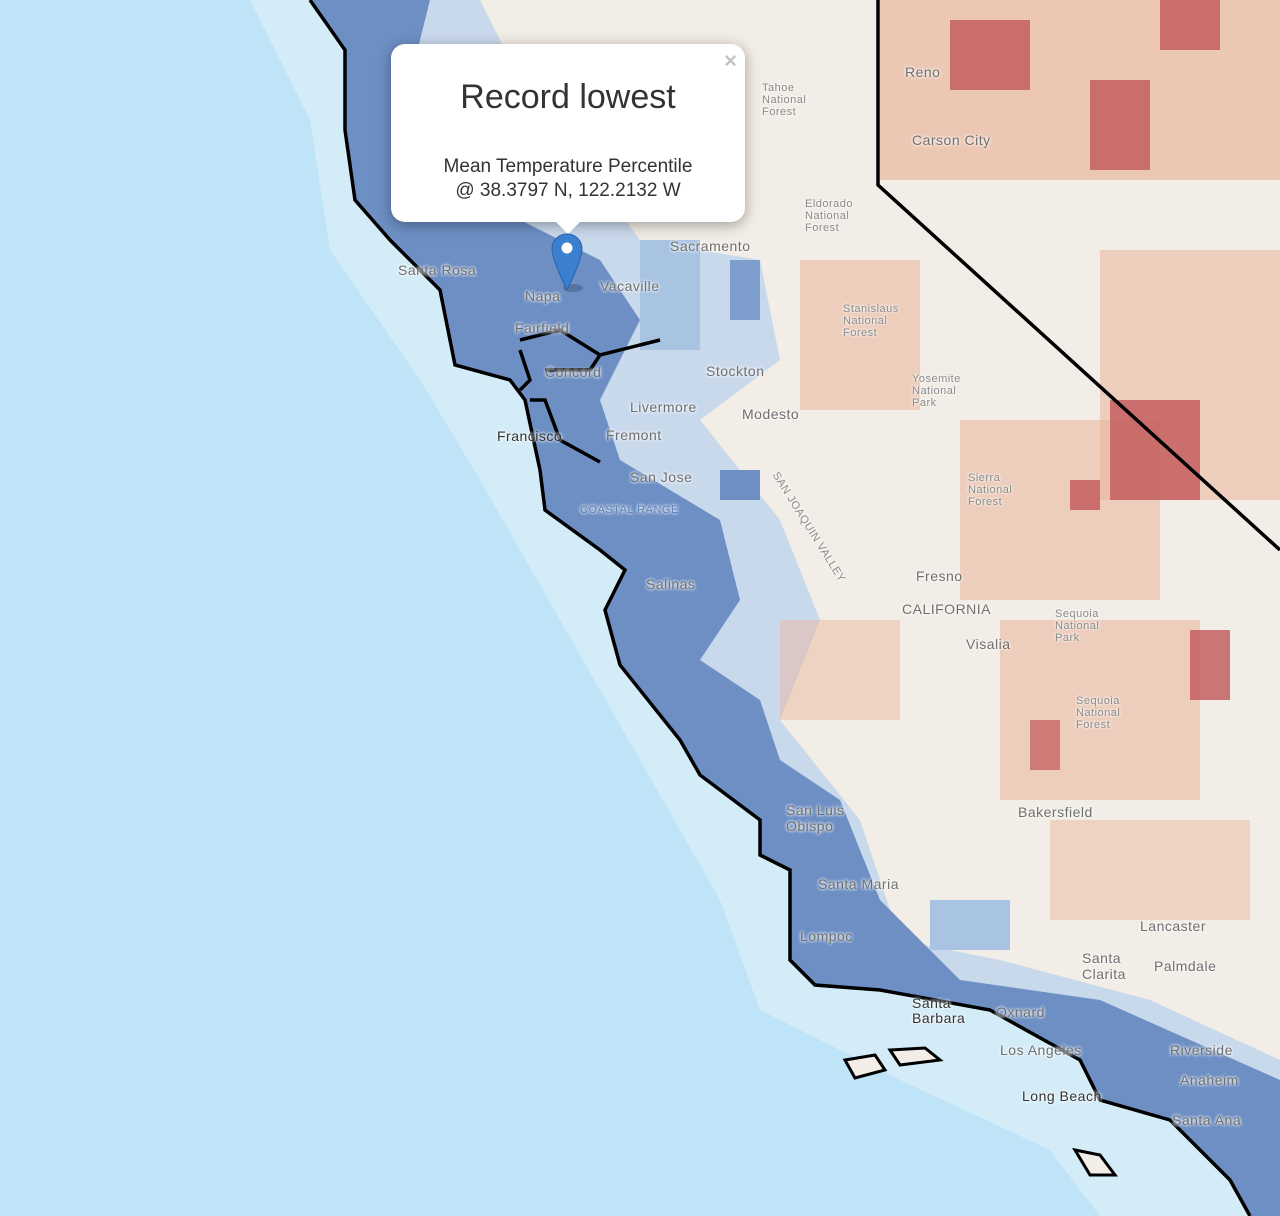 The height and width of the screenshot is (1216, 1280). I want to click on city-label: Palmdale, so click(1185, 966).